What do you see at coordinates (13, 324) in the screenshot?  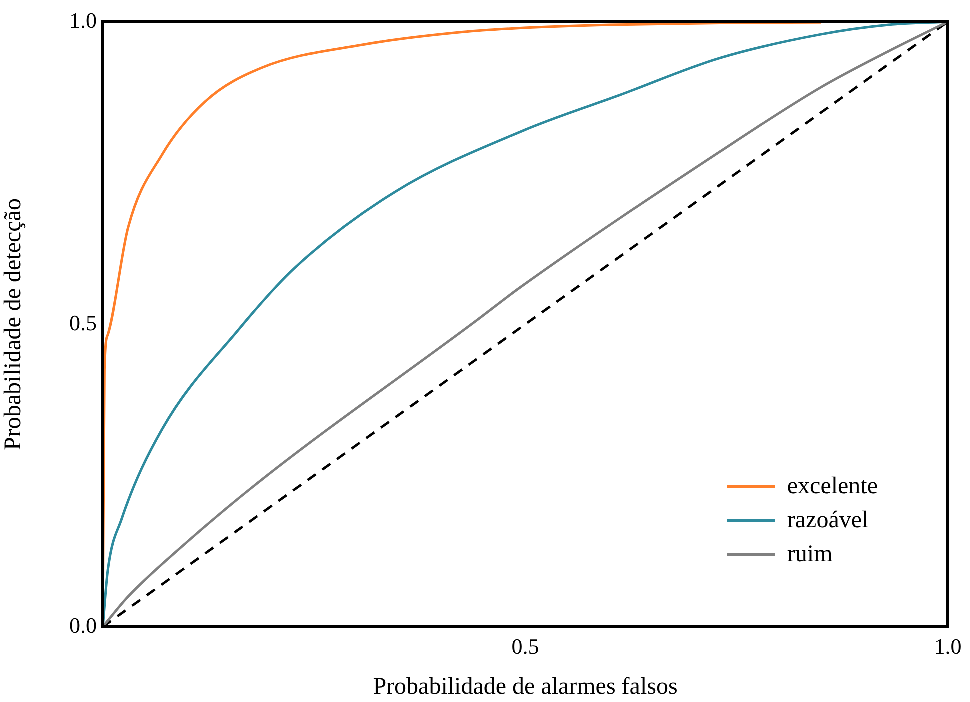 I see `y-axis-title: Probabilidade de detecção` at bounding box center [13, 324].